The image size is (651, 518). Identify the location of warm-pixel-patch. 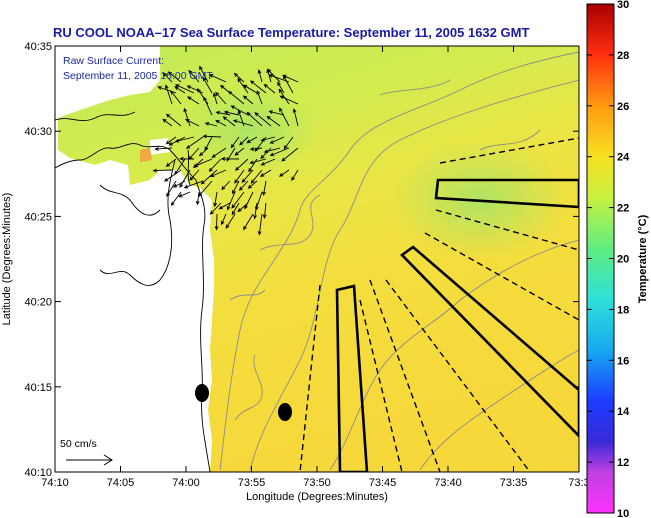
(146, 155).